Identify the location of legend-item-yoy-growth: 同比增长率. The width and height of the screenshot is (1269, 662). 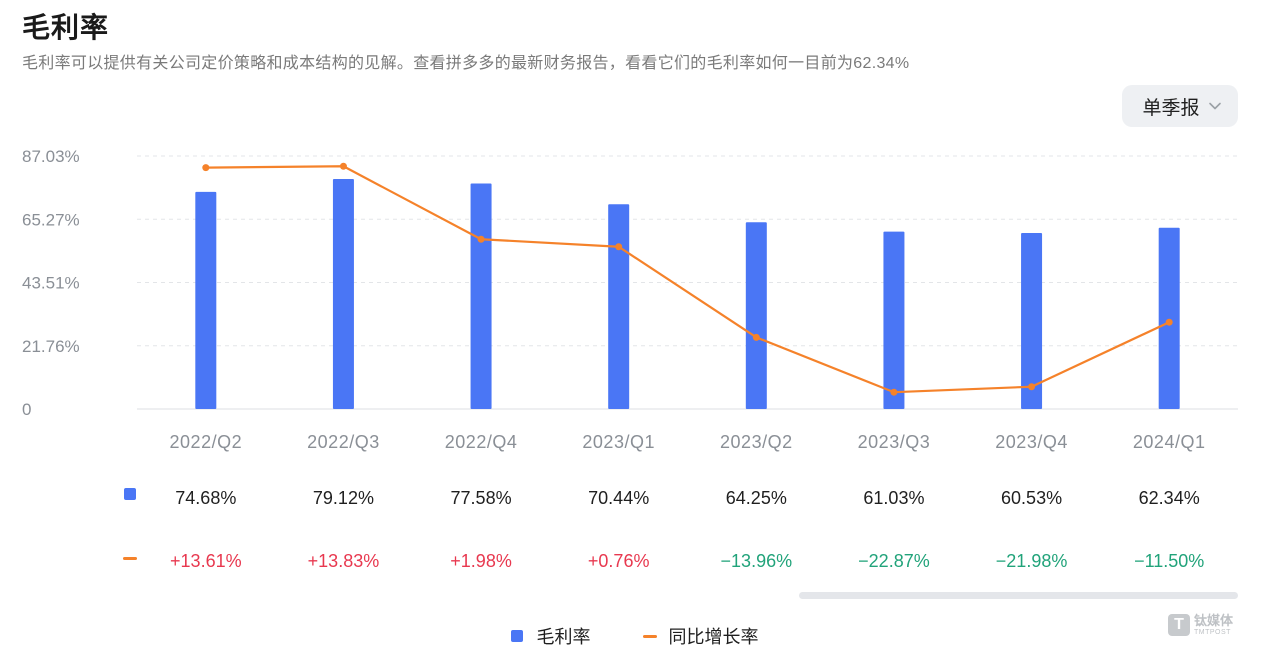
(700, 636).